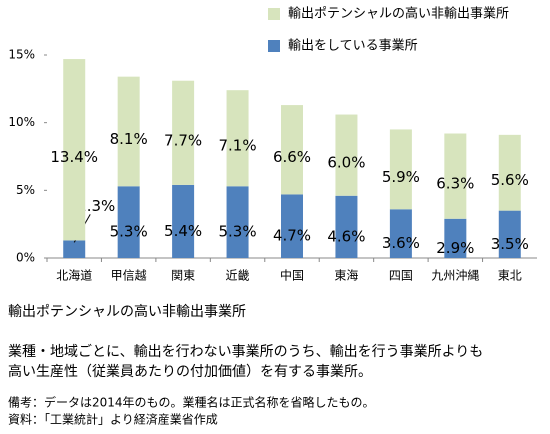 This screenshot has height=434, width=550. What do you see at coordinates (455, 248) in the screenshot?
I see `value-label: 2.9%` at bounding box center [455, 248].